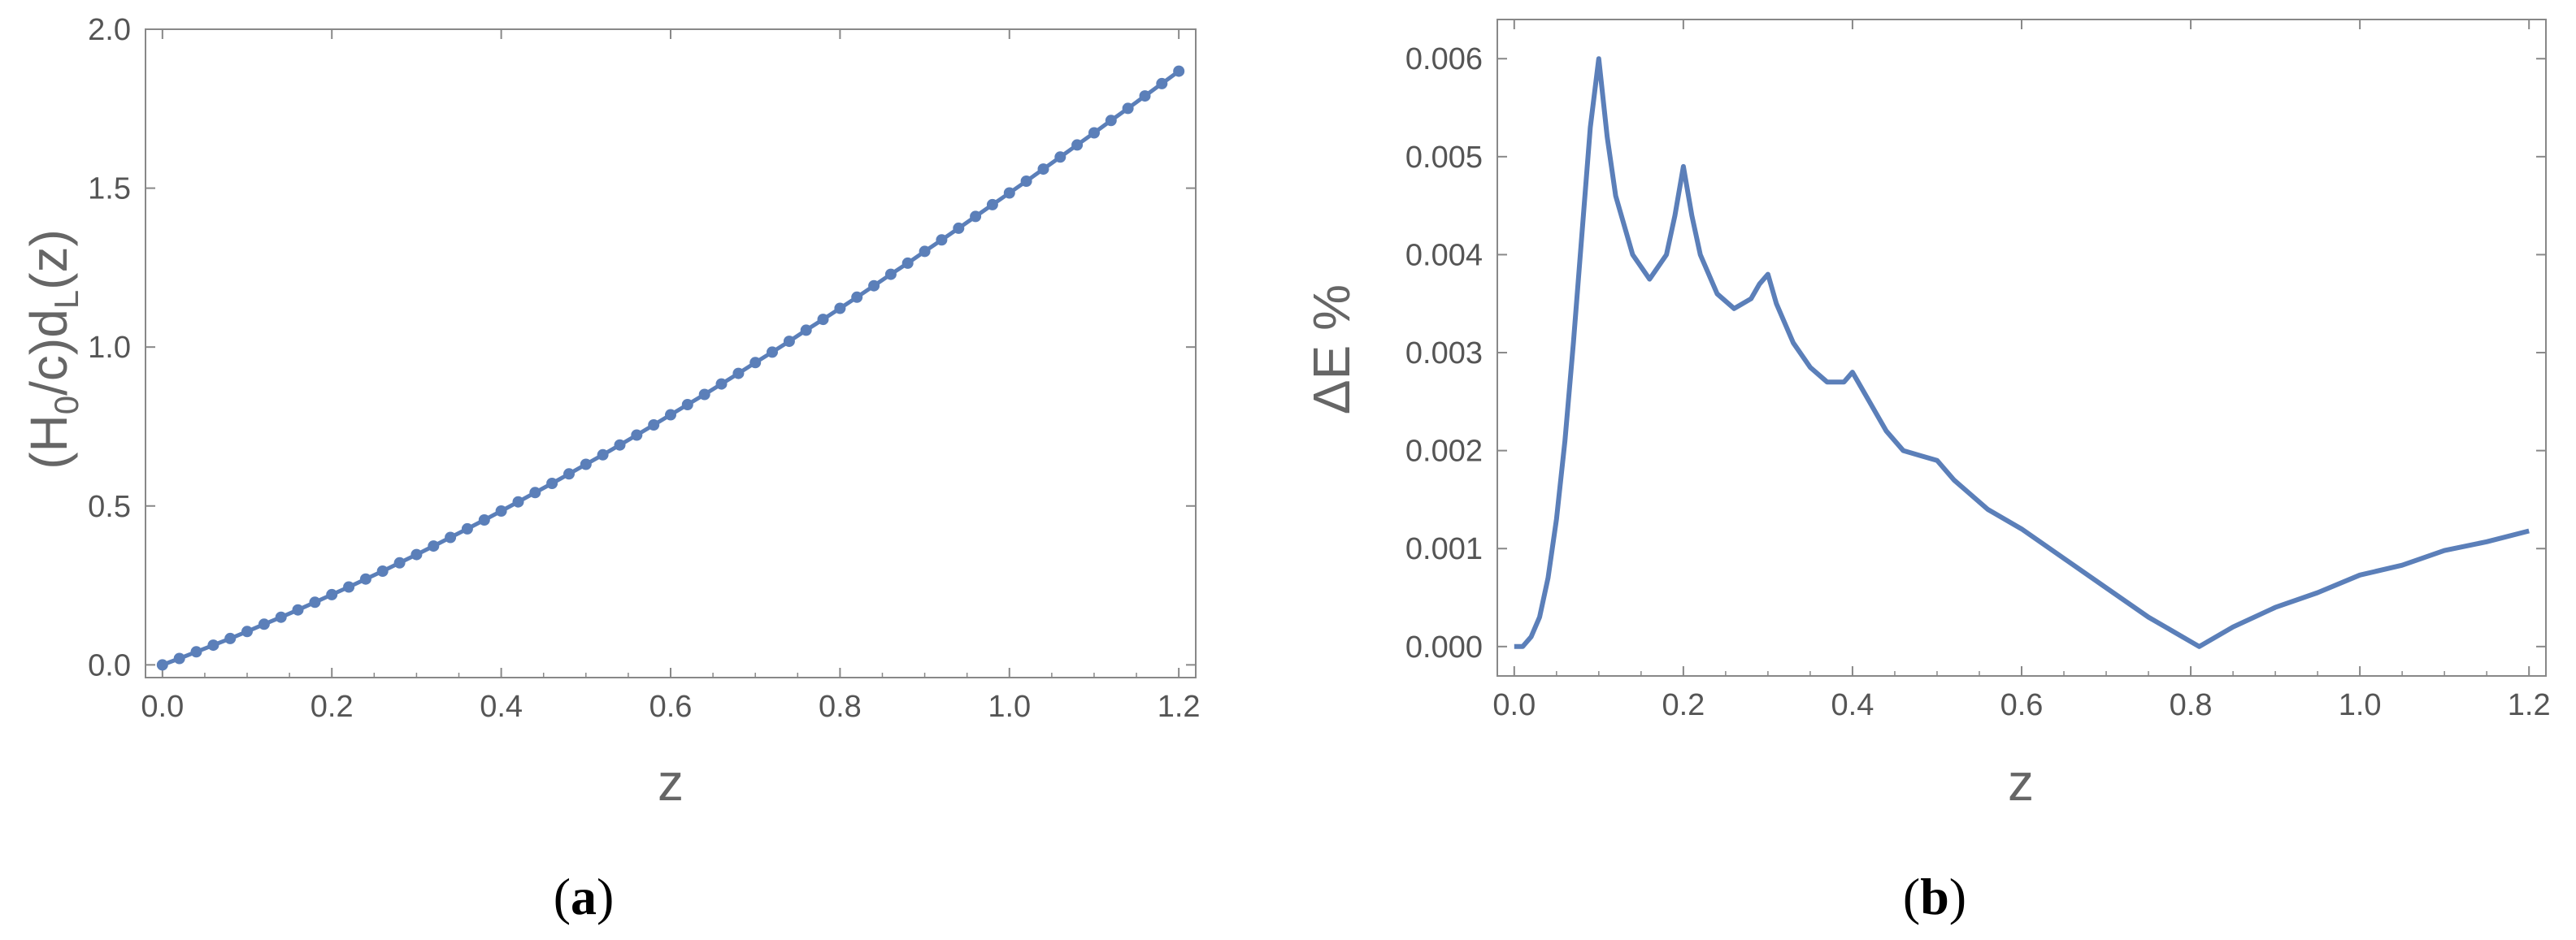 The height and width of the screenshot is (940, 2576). I want to click on b-y-tick-label: 0.002, so click(1444, 452).